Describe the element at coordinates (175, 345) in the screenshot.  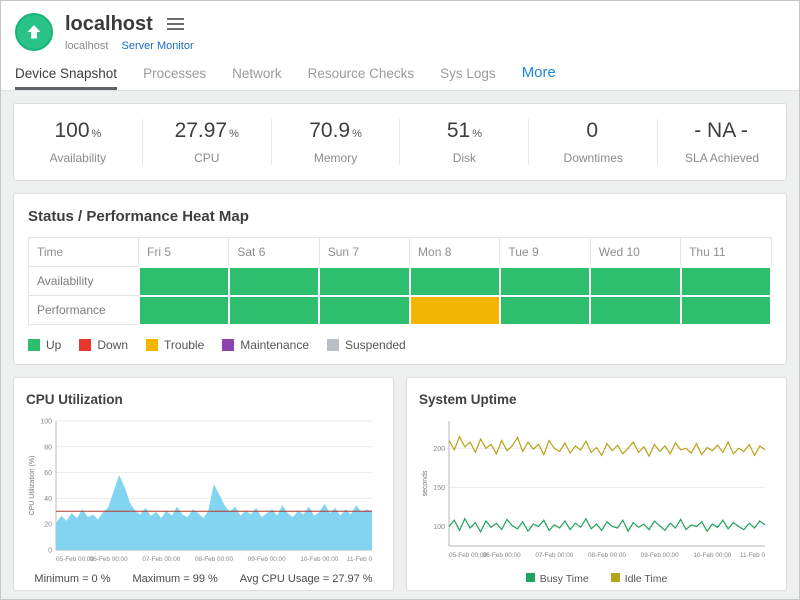
I see `legend-item-trouble: Trouble` at that location.